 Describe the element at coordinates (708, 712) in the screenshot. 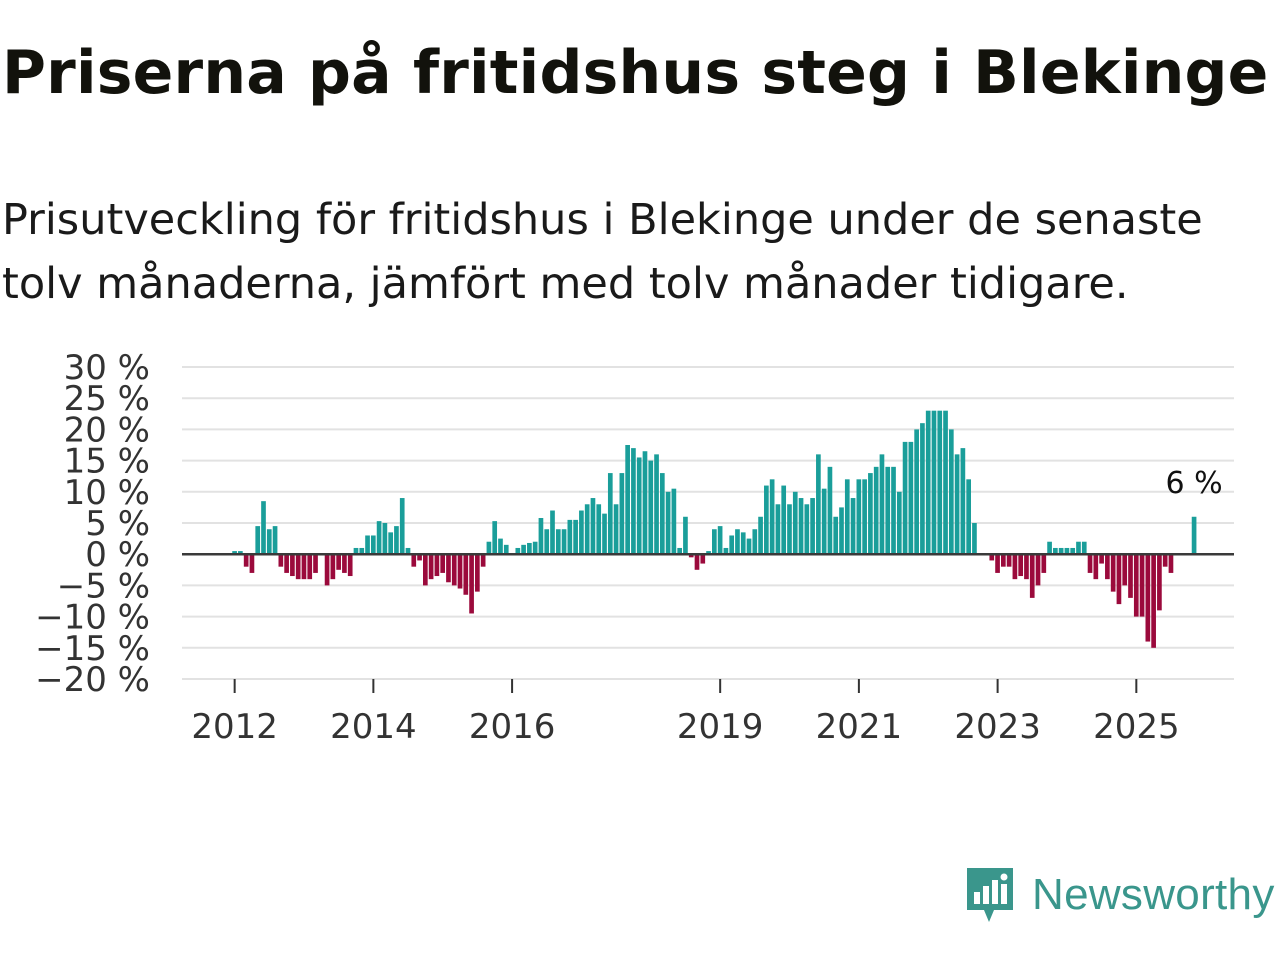

I see `x-axis-ticks: 2012 2014 2016 2019 2021 2023 2025` at that location.